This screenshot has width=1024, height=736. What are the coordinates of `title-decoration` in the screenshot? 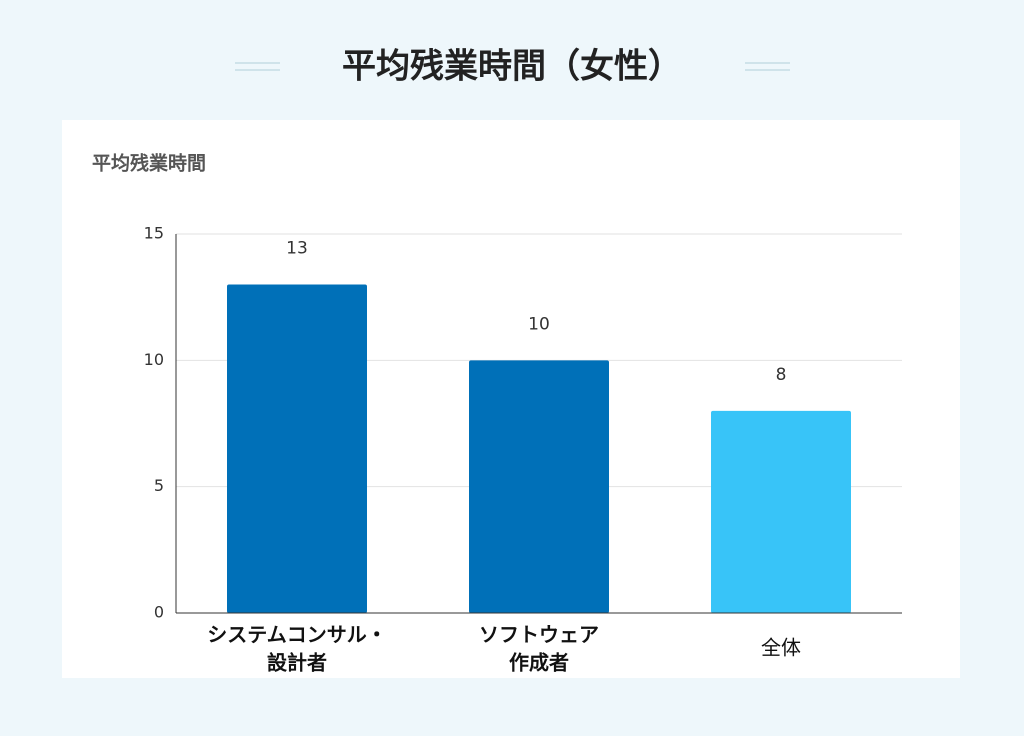 It's located at (512, 66).